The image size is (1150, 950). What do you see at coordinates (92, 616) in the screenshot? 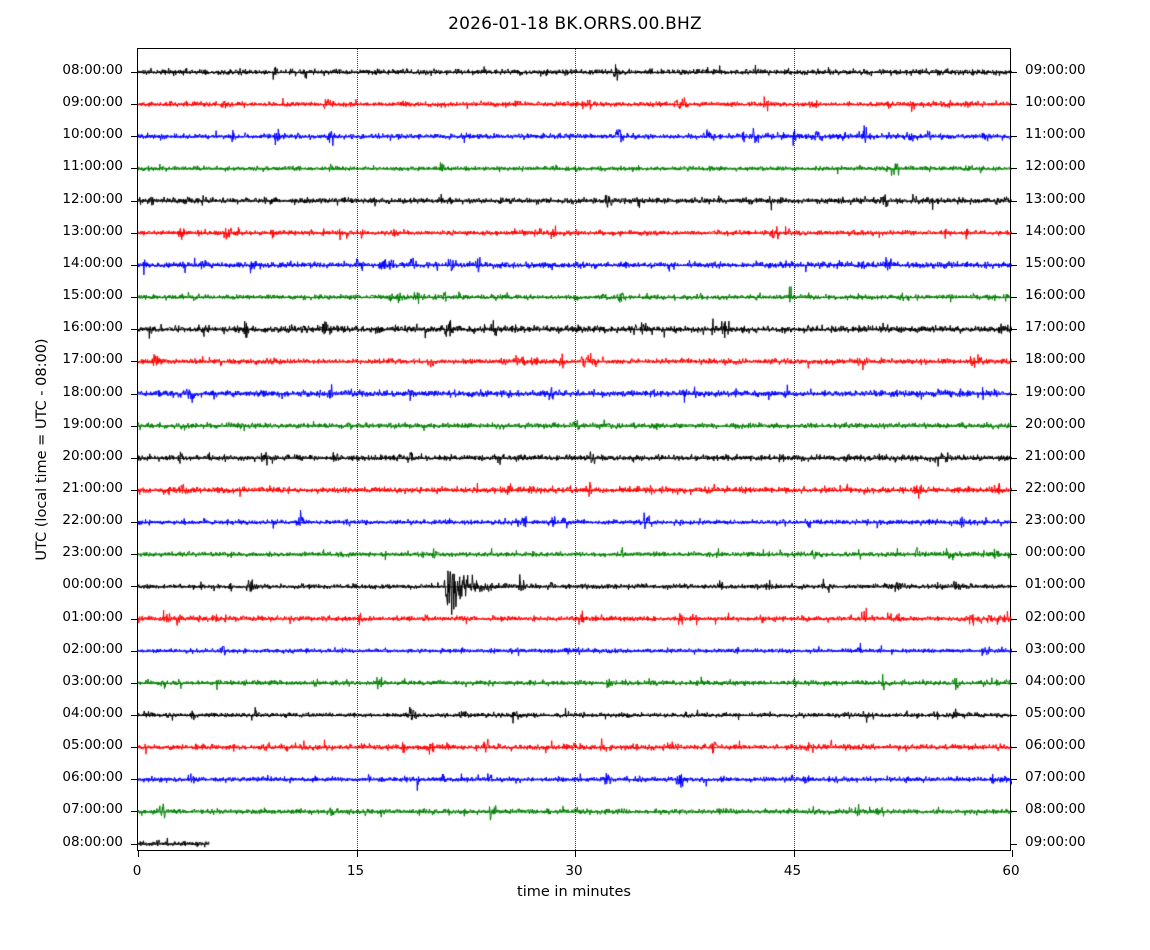
I see `y-axis-left-label-17: 01:00:00` at bounding box center [92, 616].